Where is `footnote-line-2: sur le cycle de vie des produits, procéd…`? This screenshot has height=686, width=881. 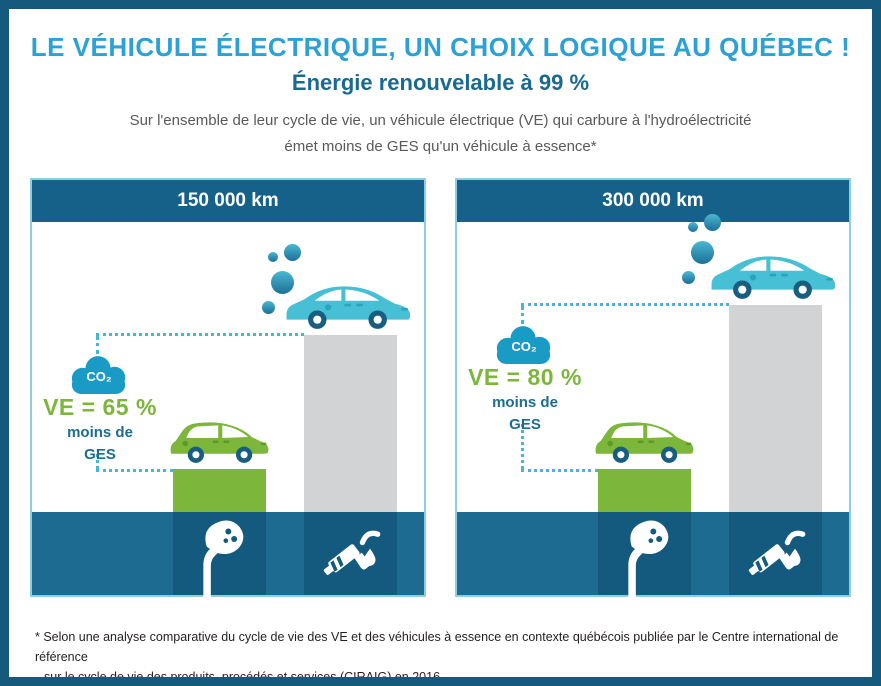
footnote-line-2: sur le cycle de vie des produits, procéd… is located at coordinates (244, 677).